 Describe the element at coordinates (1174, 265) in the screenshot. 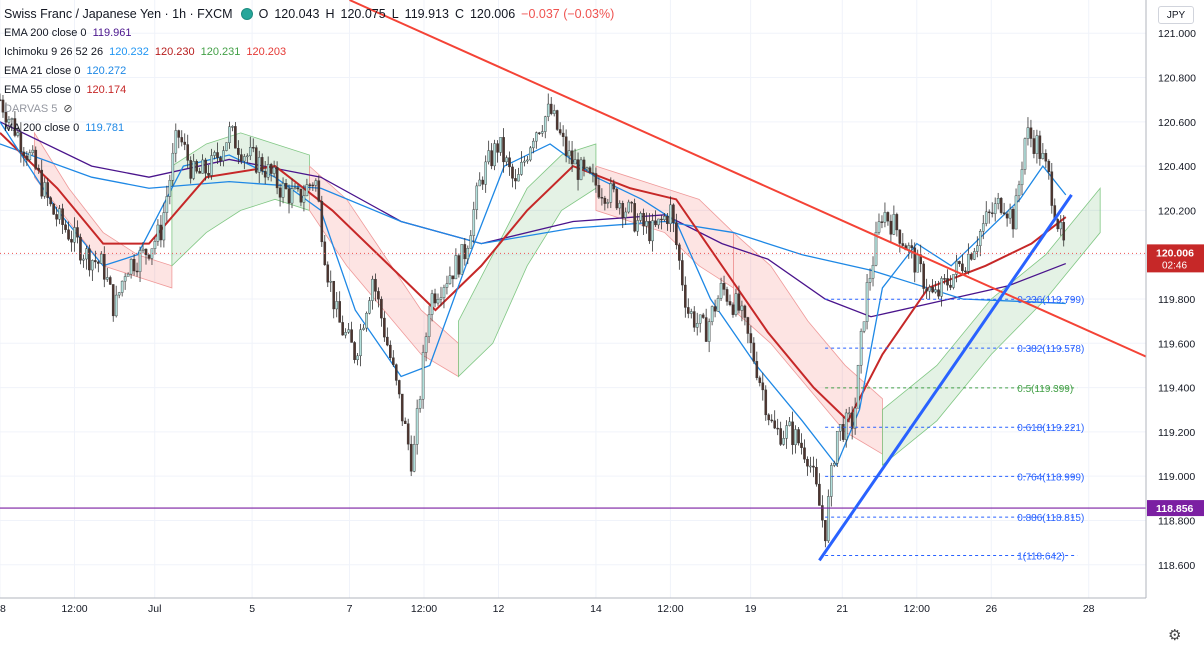

I see `bar-countdown-label: 02:46` at that location.